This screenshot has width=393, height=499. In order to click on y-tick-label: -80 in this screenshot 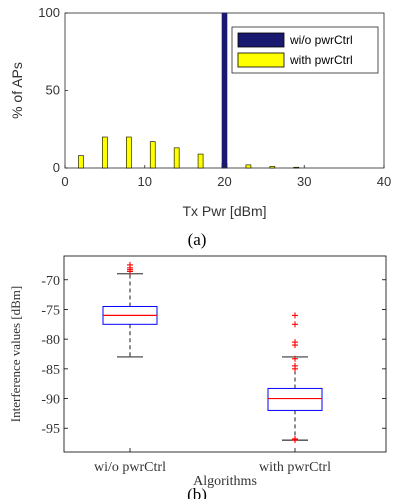, I will do `click(50, 340)`.